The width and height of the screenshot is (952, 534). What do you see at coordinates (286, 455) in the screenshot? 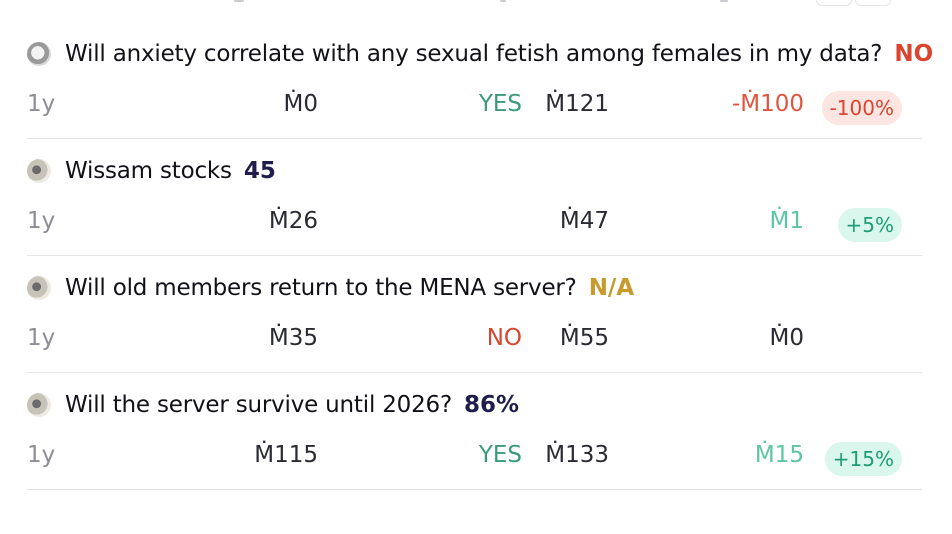
I see `invested-amount: Ṁ115` at bounding box center [286, 455].